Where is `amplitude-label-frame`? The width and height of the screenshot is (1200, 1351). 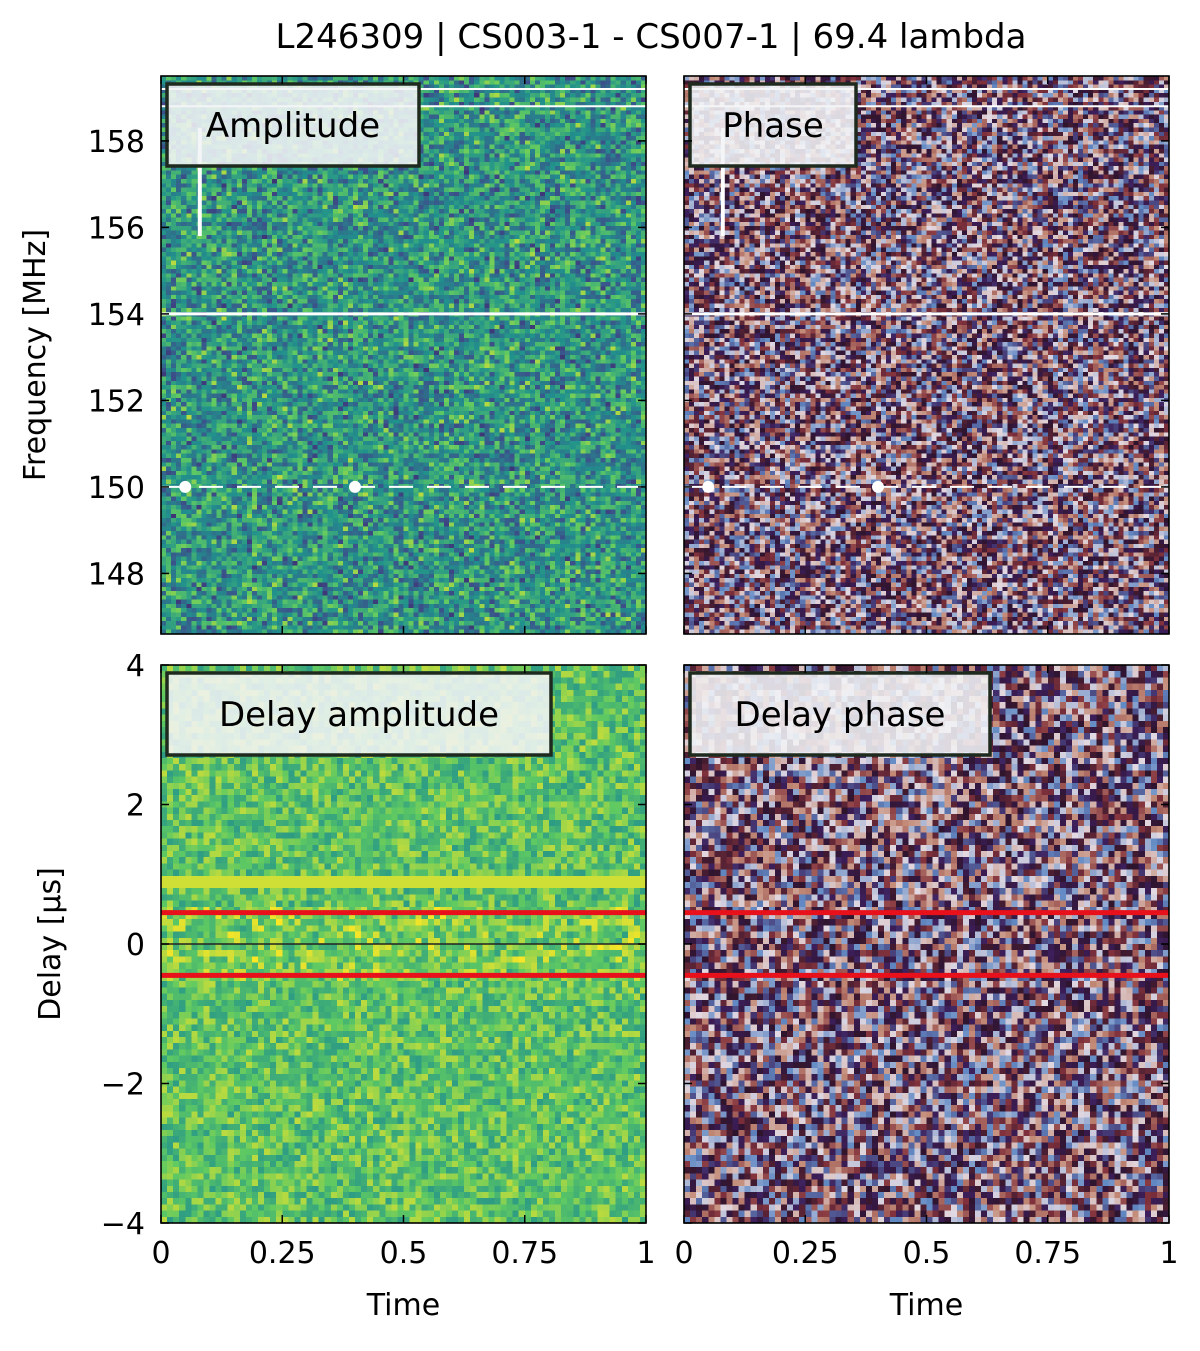 amplitude-label-frame is located at coordinates (293, 125).